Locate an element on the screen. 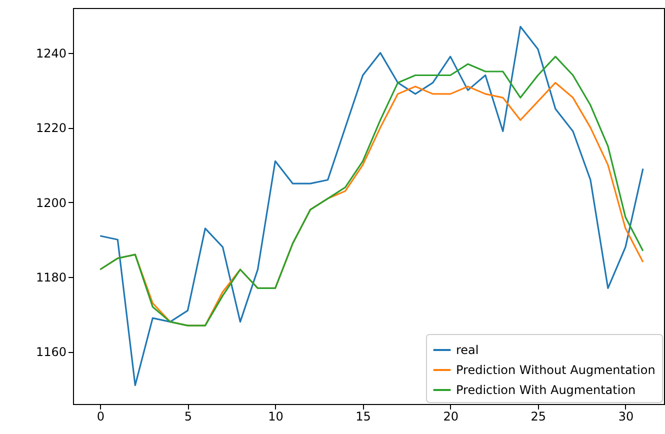  y-tick-label: 1220 is located at coordinates (51, 128).